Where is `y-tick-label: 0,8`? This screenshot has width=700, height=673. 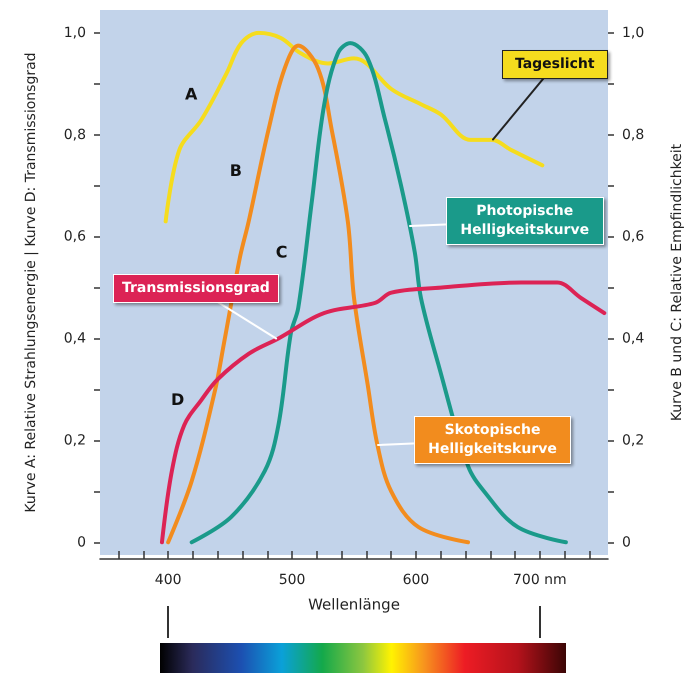 y-tick-label: 0,8 is located at coordinates (75, 134).